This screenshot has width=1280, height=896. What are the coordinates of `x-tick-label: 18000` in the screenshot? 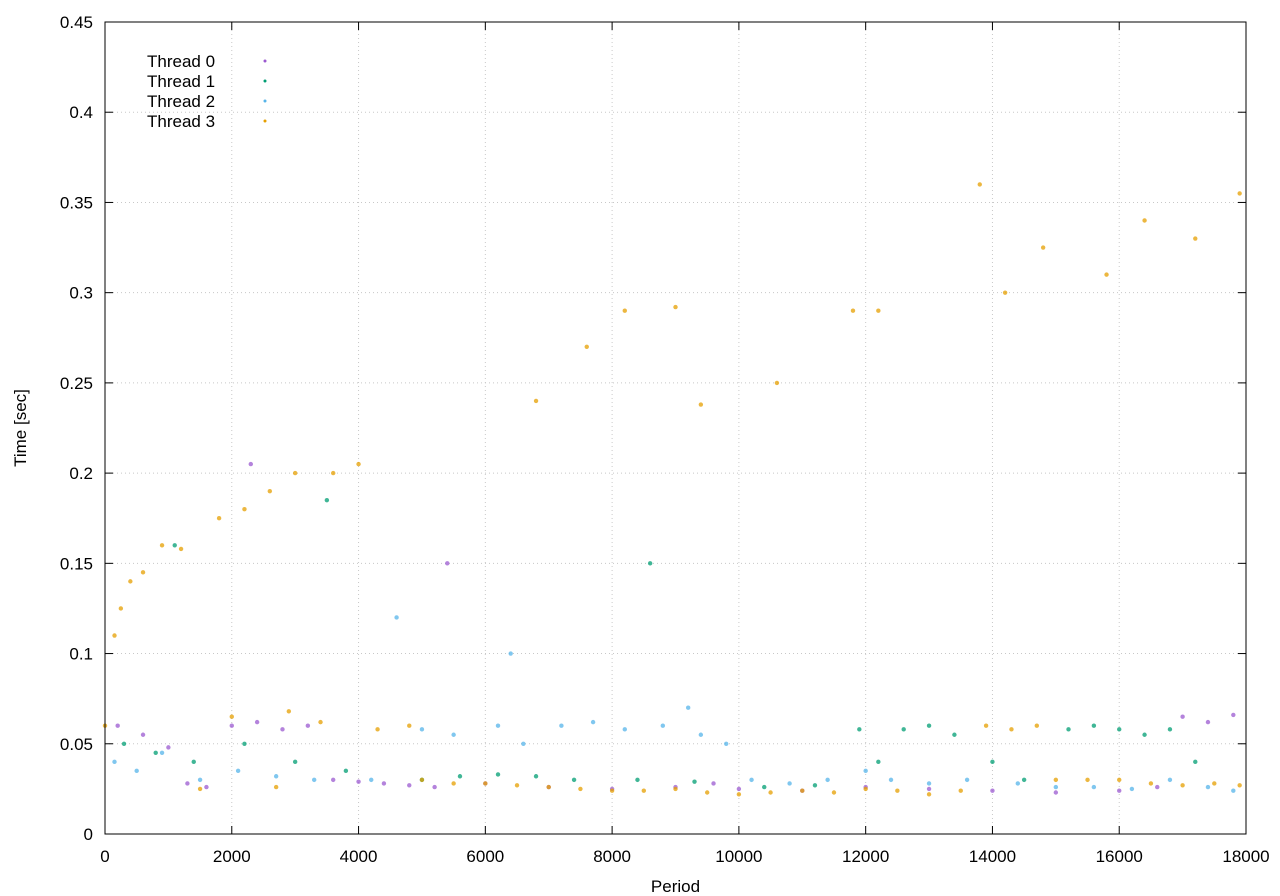 It's located at (1245, 856).